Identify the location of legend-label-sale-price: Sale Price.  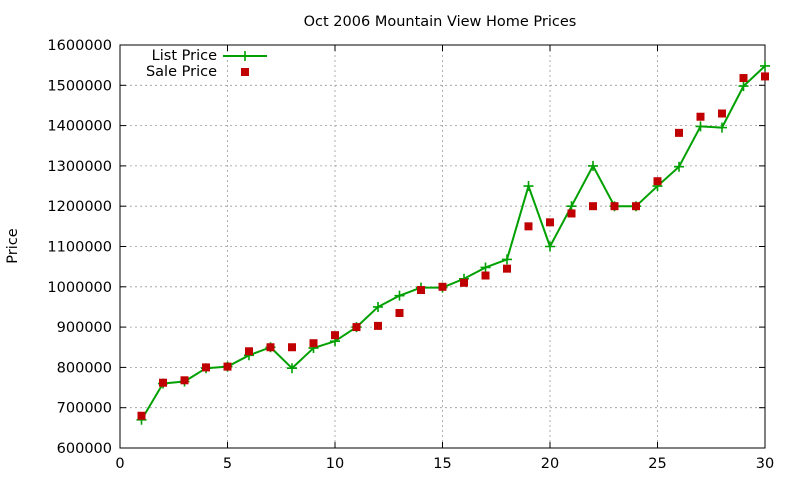
(181, 72).